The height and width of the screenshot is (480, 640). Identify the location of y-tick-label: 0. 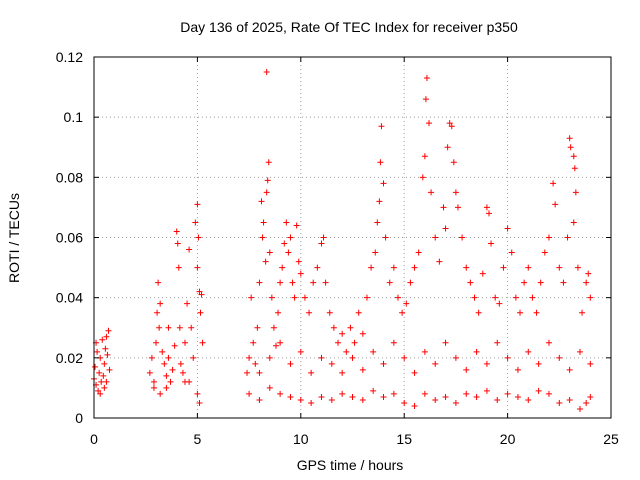
(79, 418).